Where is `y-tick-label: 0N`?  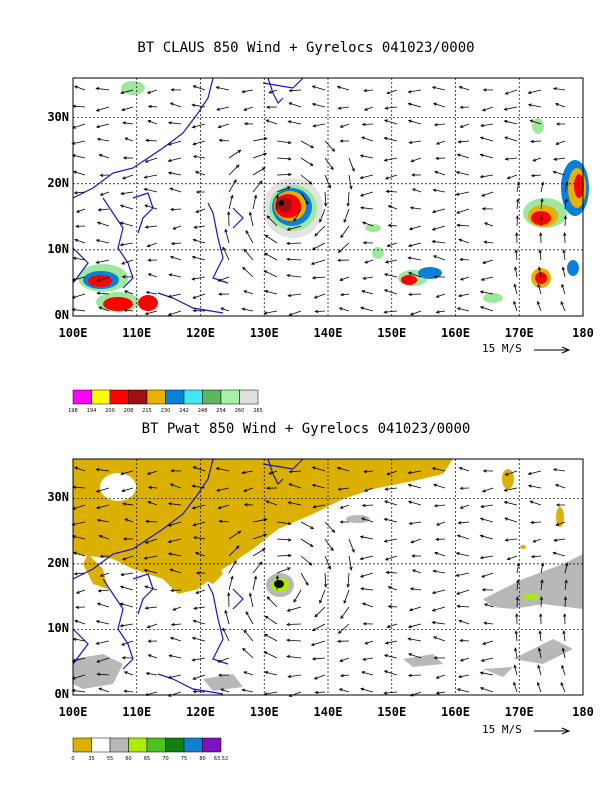
y-tick-label: 0N is located at coordinates (61, 315).